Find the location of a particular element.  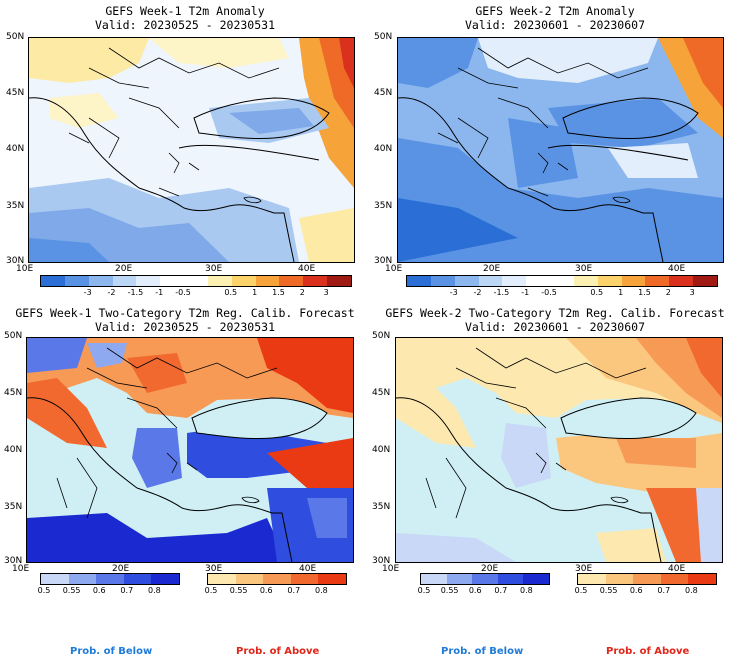

colorbar-labels: -3 -2 -1.5 -1 -0.5 0.5 1 1.5 2 3 is located at coordinates (562, 293).